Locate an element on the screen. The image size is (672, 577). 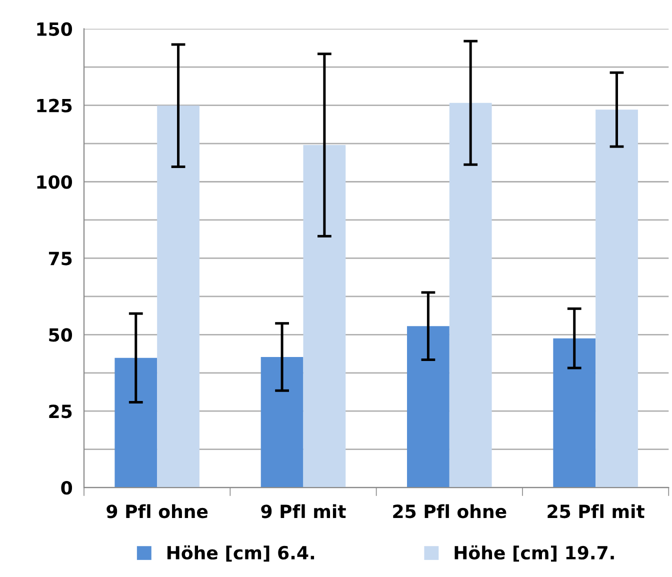
x-tick-label: 25 Pfl mit is located at coordinates (596, 511).